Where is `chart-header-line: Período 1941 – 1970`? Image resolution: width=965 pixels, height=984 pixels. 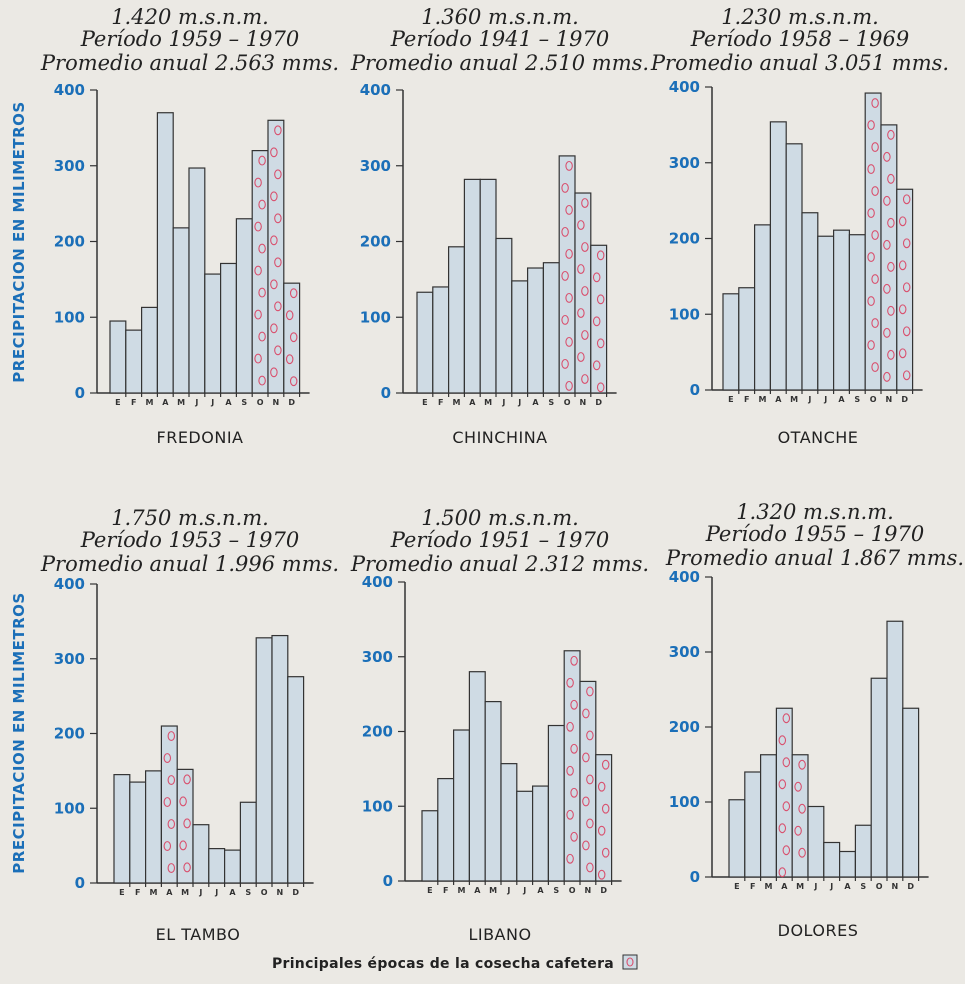
chart-header-line: Período 1941 – 1970 is located at coordinates (500, 39).